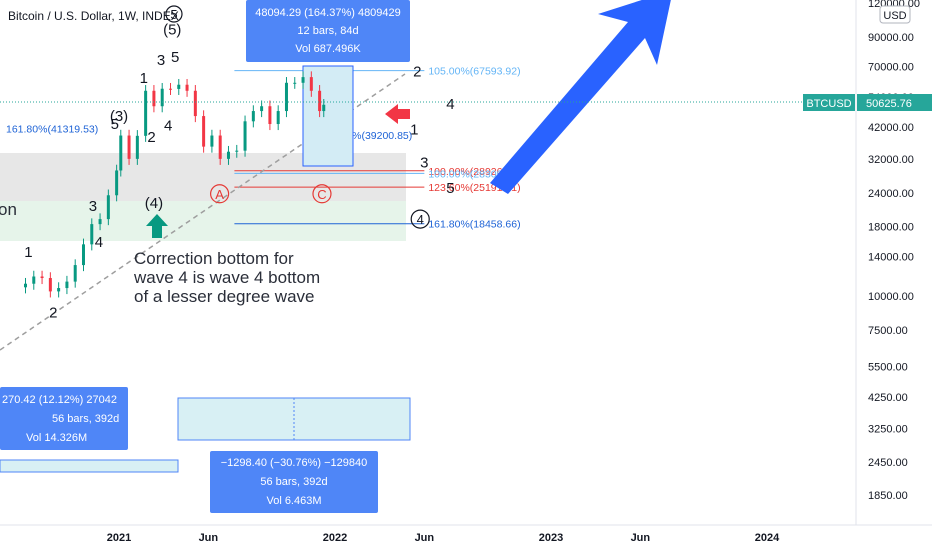  I want to click on y-tick-label: 3250.00, so click(888, 430).